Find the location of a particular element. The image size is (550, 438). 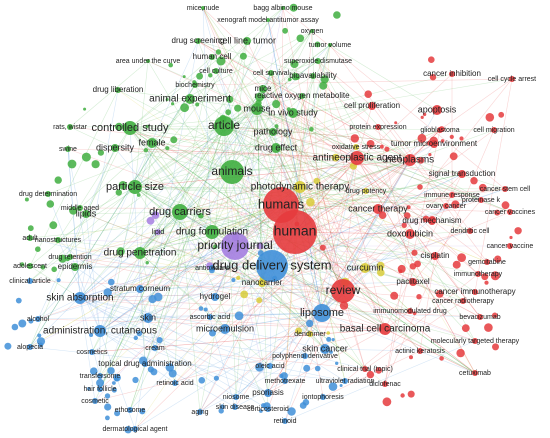

node-label: cosmetic is located at coordinates (95, 401).